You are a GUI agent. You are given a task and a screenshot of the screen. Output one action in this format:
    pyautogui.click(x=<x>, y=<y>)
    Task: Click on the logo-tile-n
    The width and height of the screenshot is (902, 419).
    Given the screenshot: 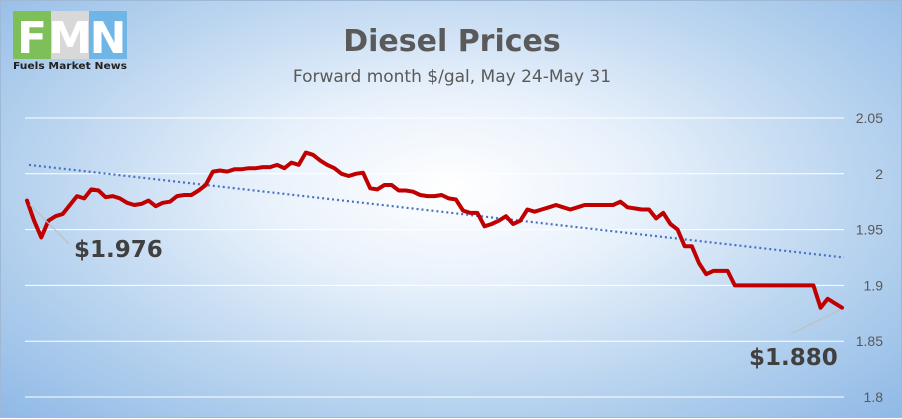 What is the action you would take?
    pyautogui.click(x=108, y=35)
    